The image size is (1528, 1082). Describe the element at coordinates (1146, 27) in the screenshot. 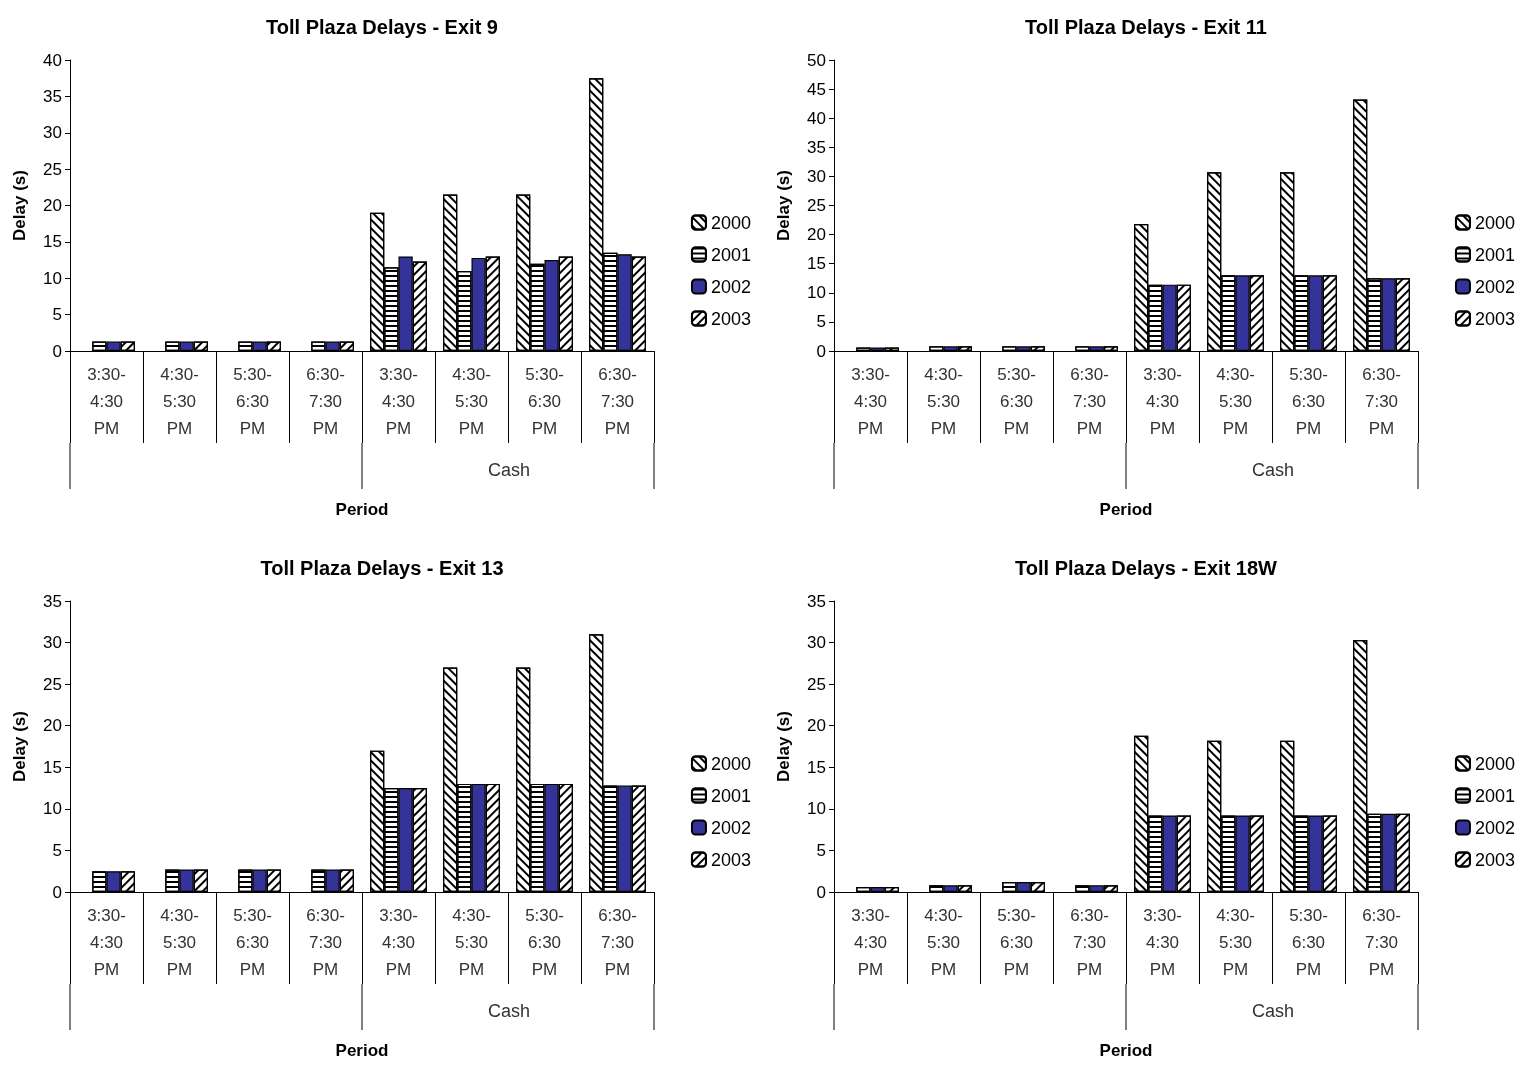

I see `chart-title: Toll Plaza Delays - Exit 11` at that location.